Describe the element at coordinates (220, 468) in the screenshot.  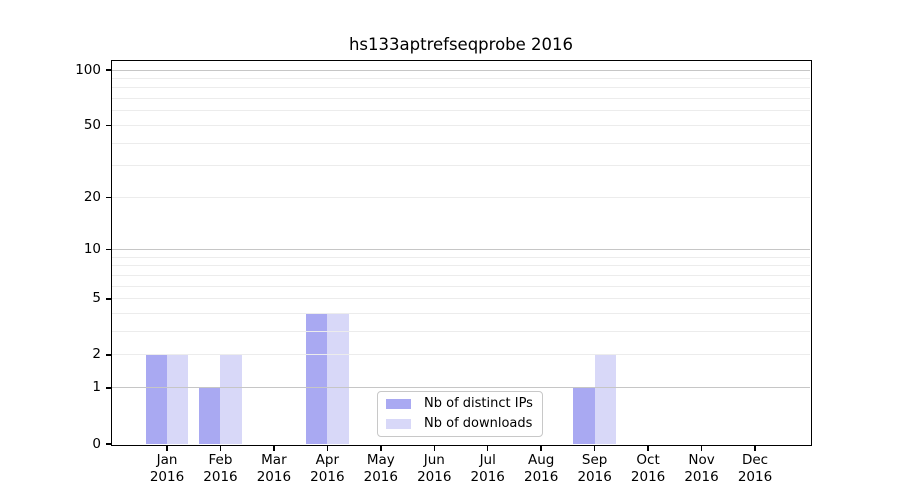
I see `x-tick-label-feb: Feb 2016` at that location.